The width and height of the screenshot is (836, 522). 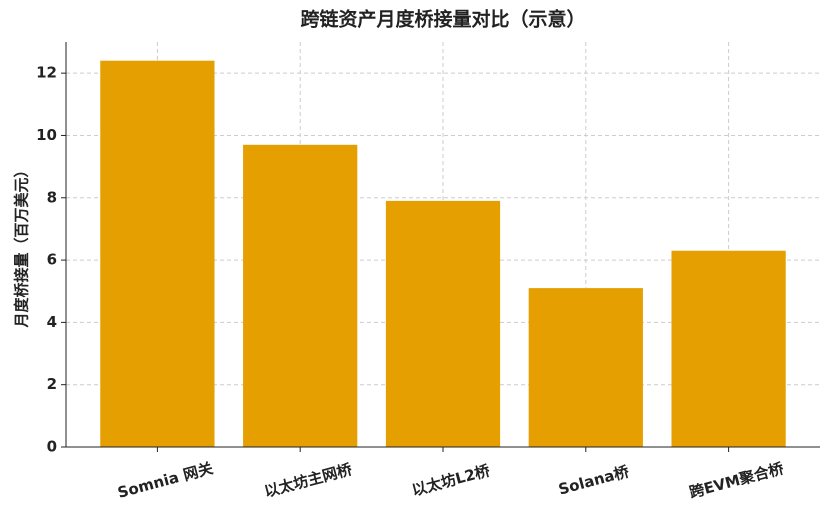 I want to click on chart-title: 跨链资产月度桥接量对比（示意）, so click(x=442, y=19).